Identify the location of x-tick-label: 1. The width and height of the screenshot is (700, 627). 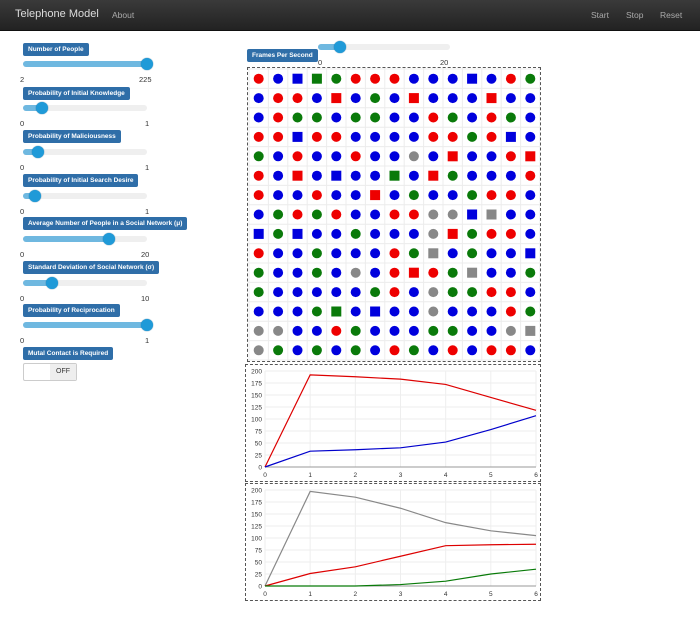
(310, 475).